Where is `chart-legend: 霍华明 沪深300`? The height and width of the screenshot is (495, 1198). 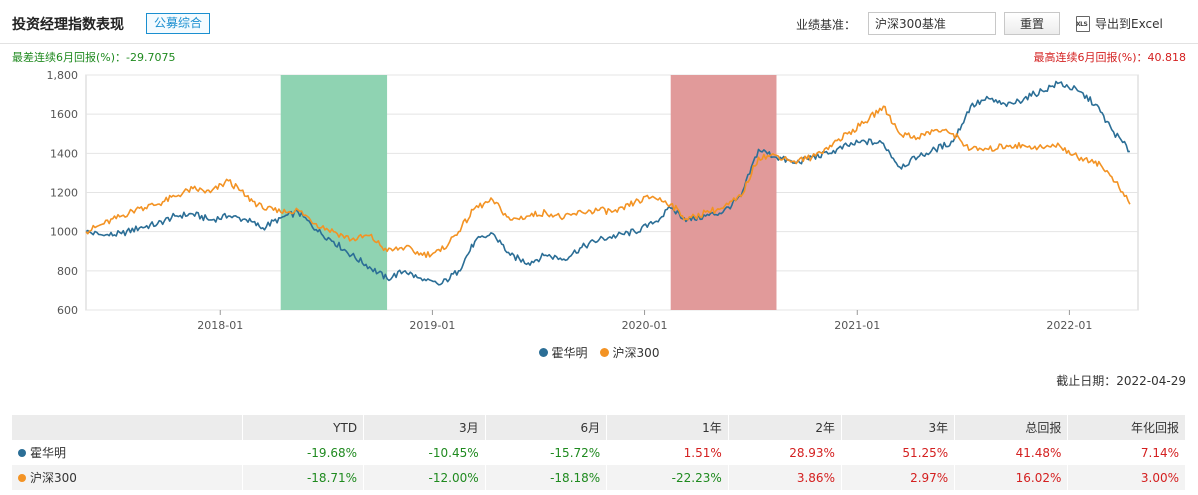 chart-legend: 霍华明 沪深300 is located at coordinates (599, 352).